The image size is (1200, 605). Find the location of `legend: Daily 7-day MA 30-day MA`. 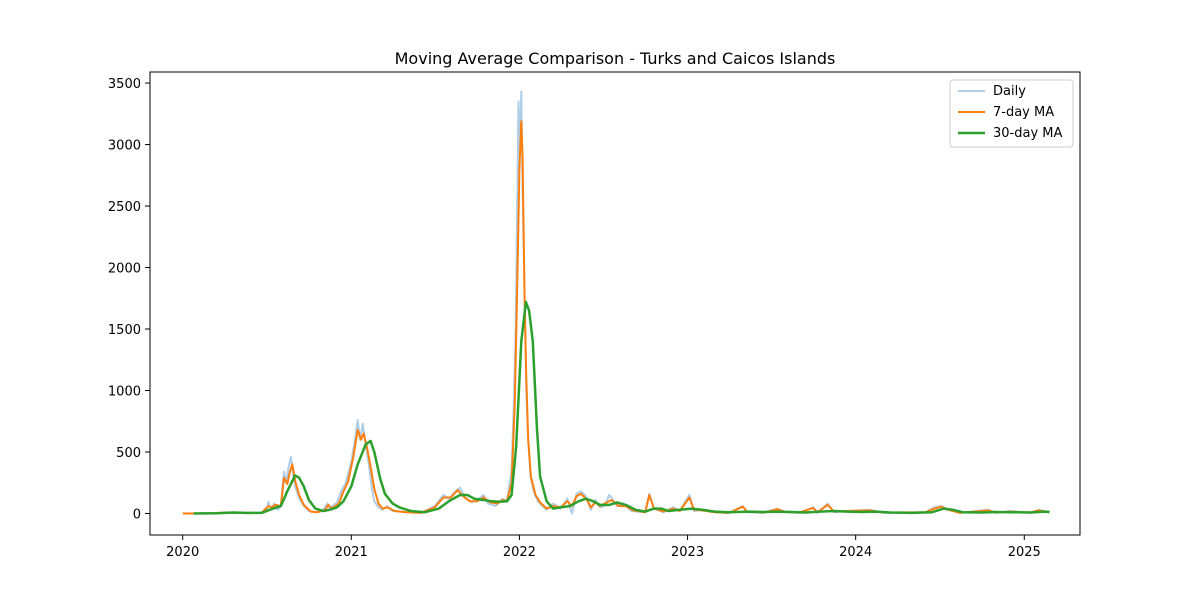

legend: Daily 7-day MA 30-day MA is located at coordinates (1011, 113).